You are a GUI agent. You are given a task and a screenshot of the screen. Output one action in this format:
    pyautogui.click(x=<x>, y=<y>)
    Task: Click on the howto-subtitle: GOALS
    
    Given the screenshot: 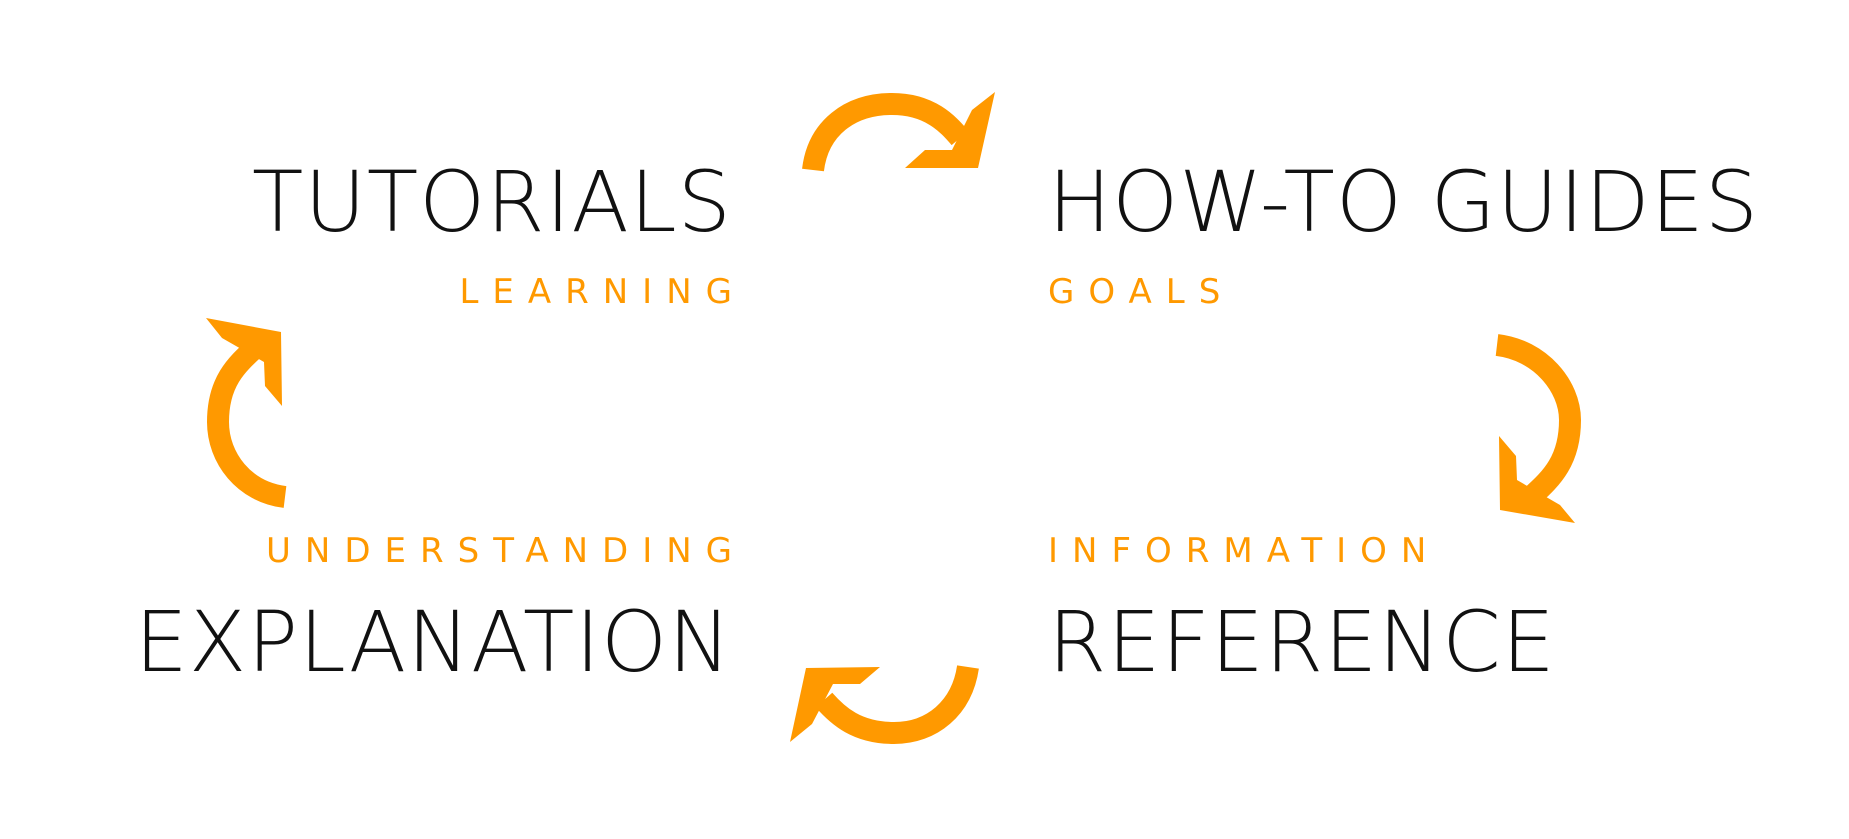 What is the action you would take?
    pyautogui.click(x=1141, y=292)
    